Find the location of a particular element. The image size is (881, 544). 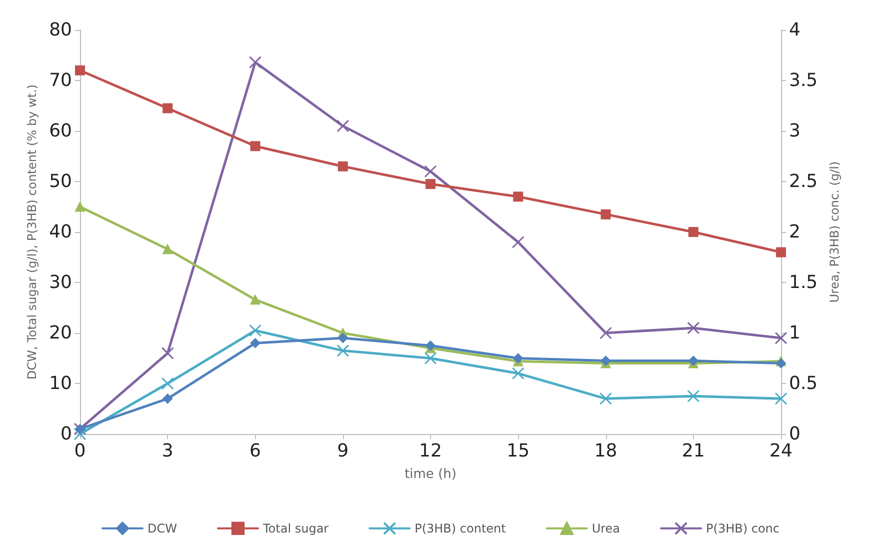

y2-tick-label: 1 is located at coordinates (794, 333).